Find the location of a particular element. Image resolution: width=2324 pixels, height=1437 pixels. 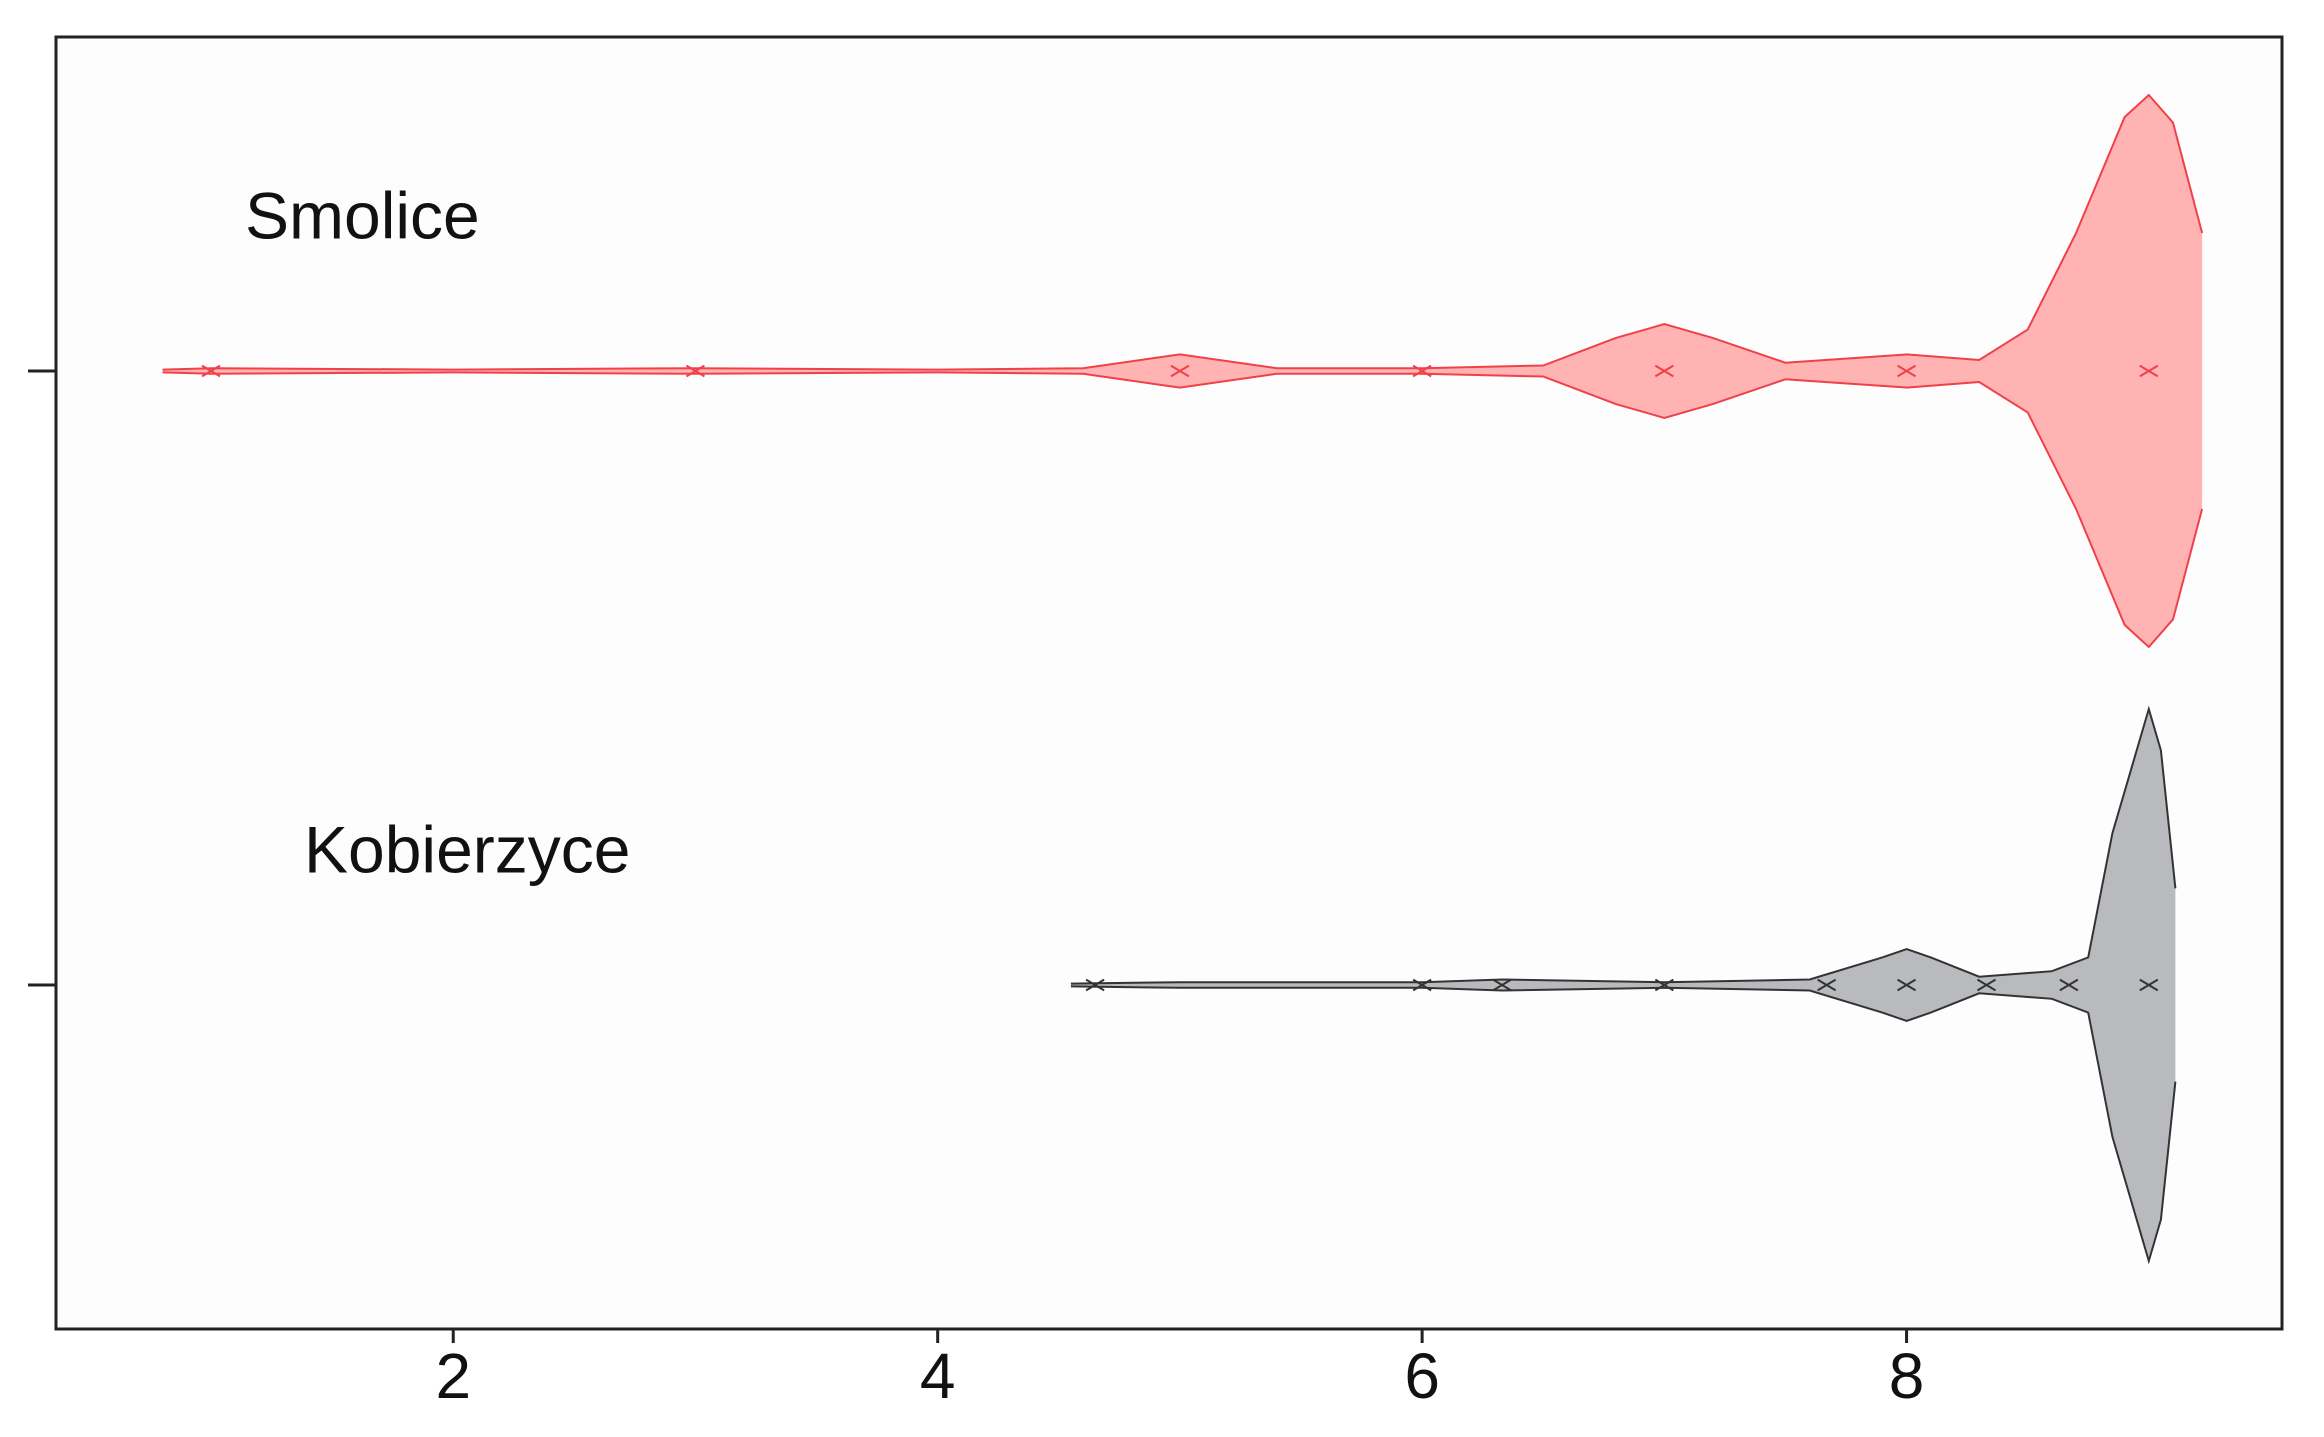

series-label: Smolice is located at coordinates (362, 215).